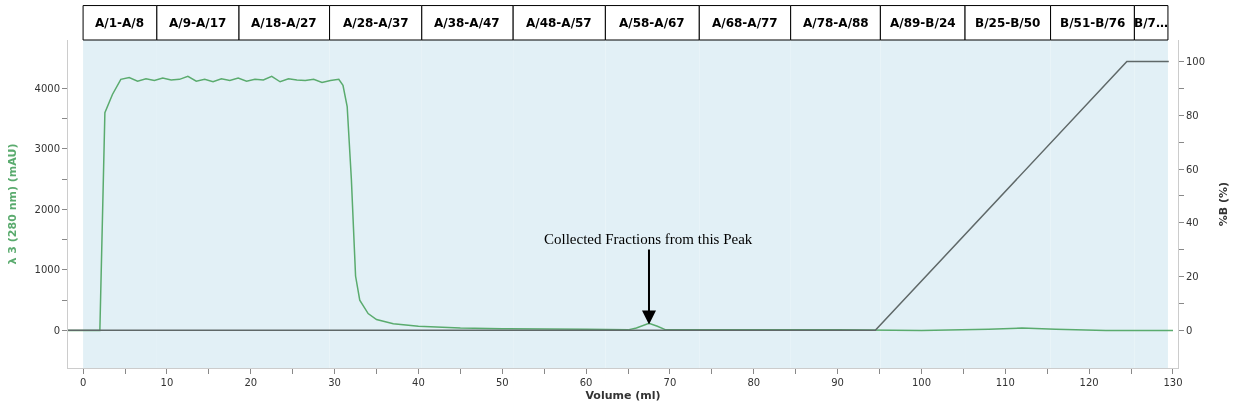 The image size is (1244, 420). What do you see at coordinates (1192, 223) in the screenshot?
I see `y2-tick-label: 40` at bounding box center [1192, 223].